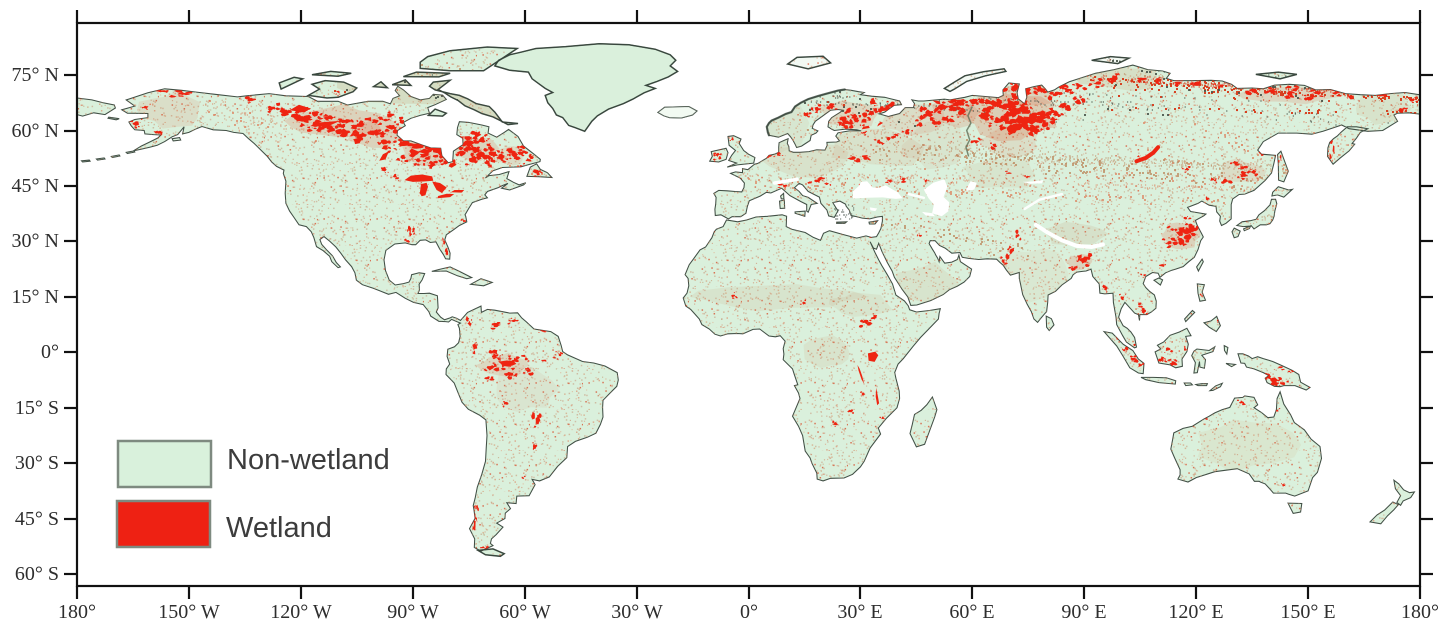  I want to click on svg-text: 30° W, so click(637, 612).